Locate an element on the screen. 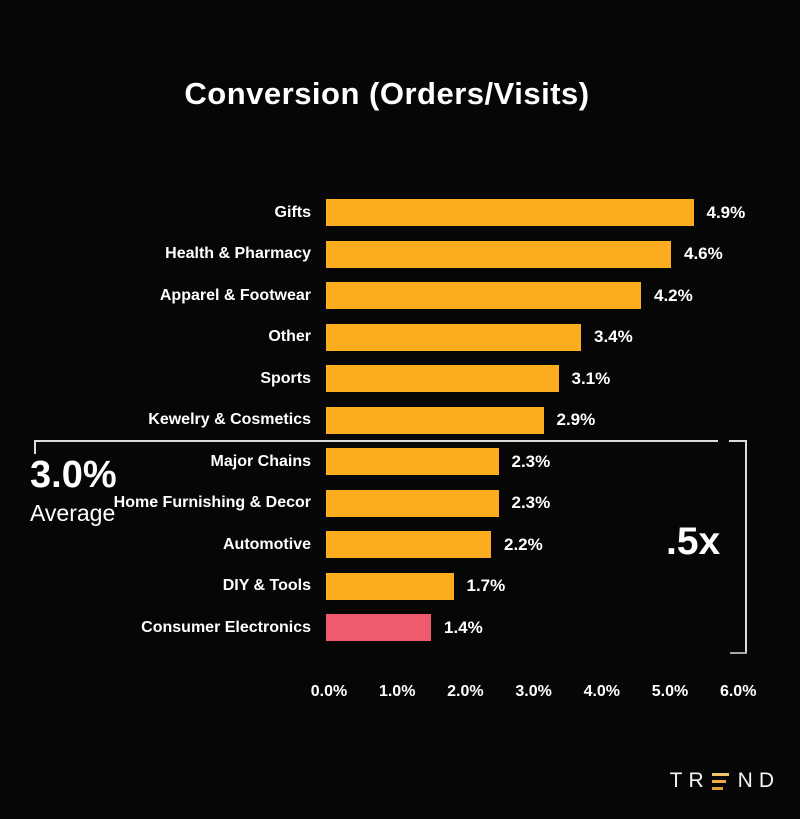  bar-row: Kewelry & Cosmetics 2.9% is located at coordinates (400, 421).